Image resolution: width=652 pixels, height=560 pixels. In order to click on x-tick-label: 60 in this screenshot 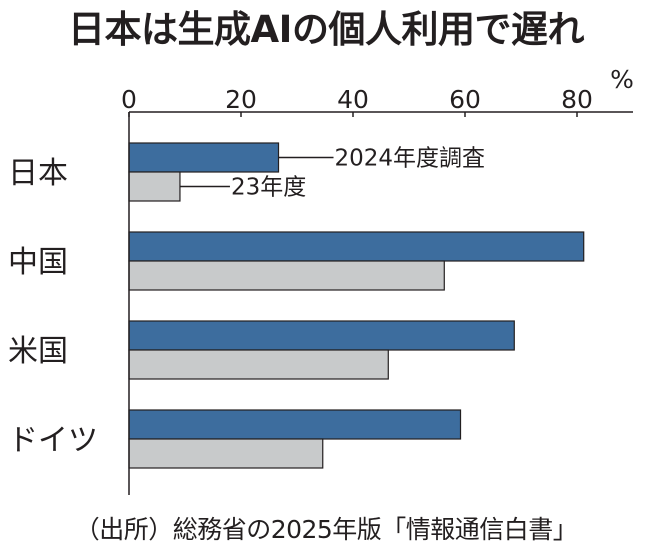, I will do `click(465, 99)`.